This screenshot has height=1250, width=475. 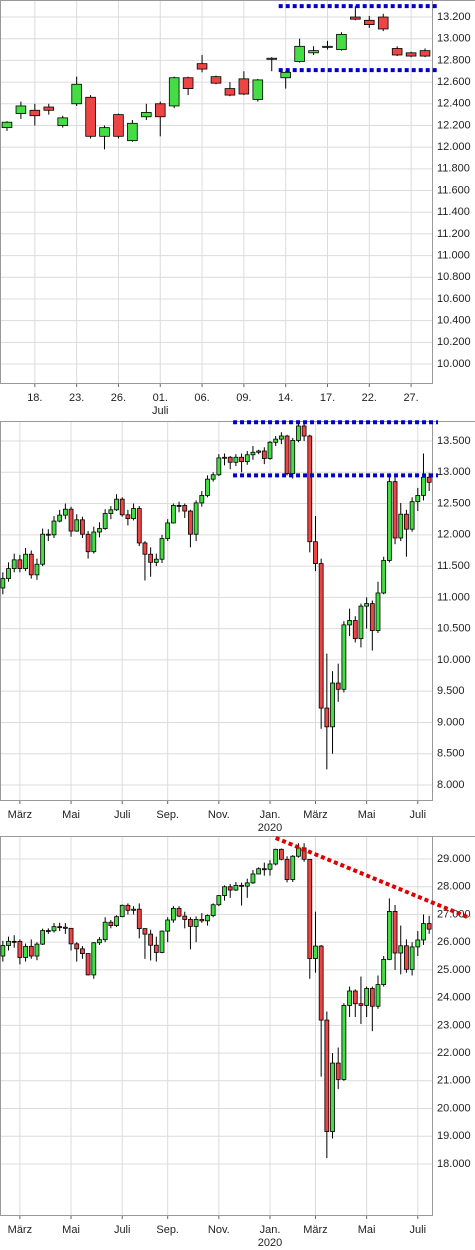 I want to click on y-tick-label: 11.000, so click(x=453, y=255).